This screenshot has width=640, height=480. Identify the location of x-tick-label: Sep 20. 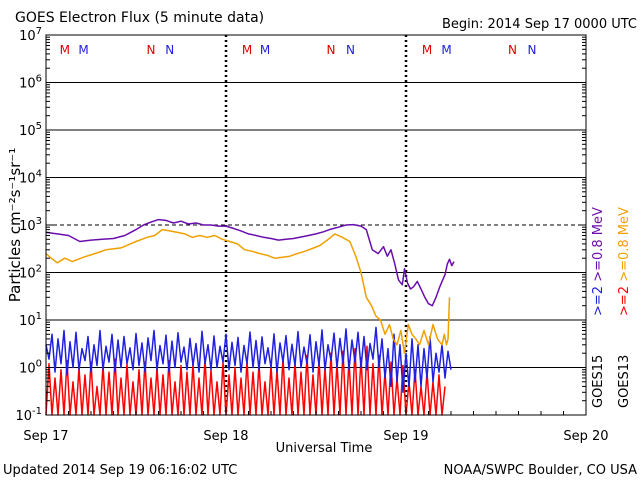
(585, 436).